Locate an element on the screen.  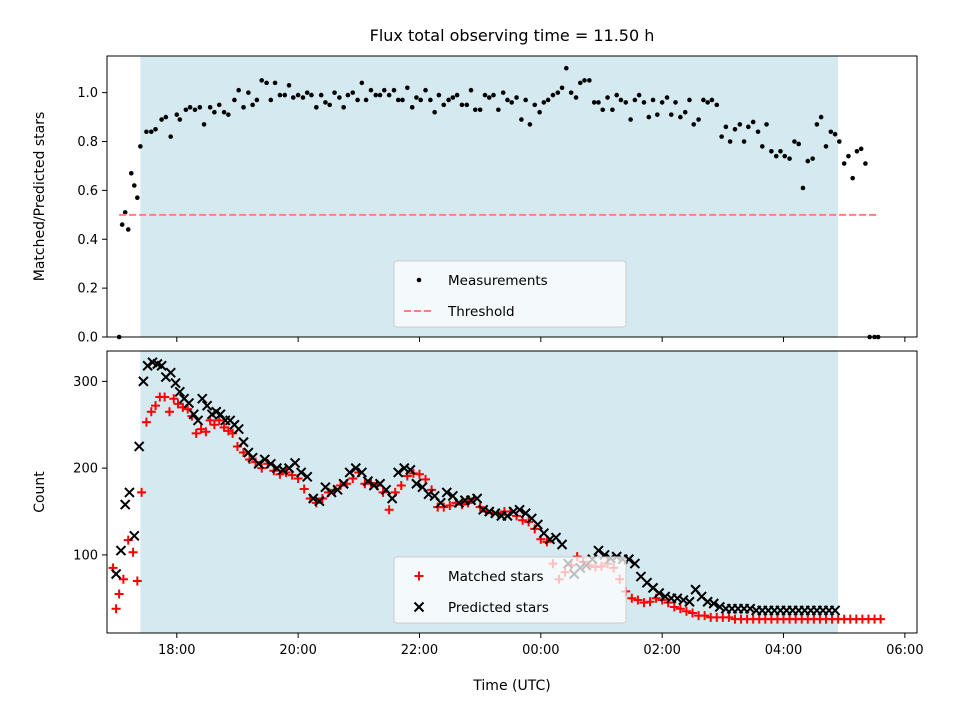
legend-label-measurements: Measurements is located at coordinates (498, 281).